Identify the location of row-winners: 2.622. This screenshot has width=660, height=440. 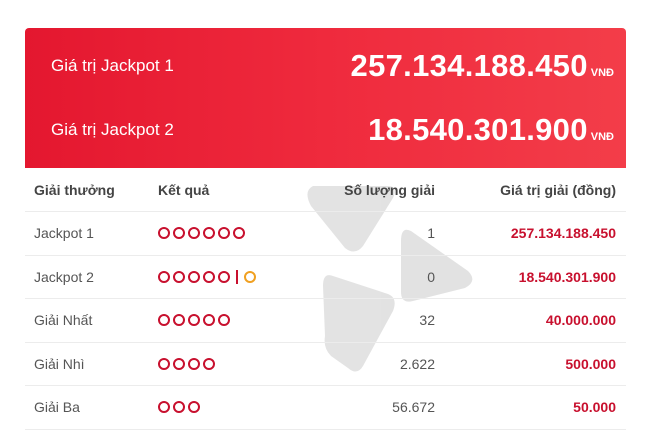
(417, 363).